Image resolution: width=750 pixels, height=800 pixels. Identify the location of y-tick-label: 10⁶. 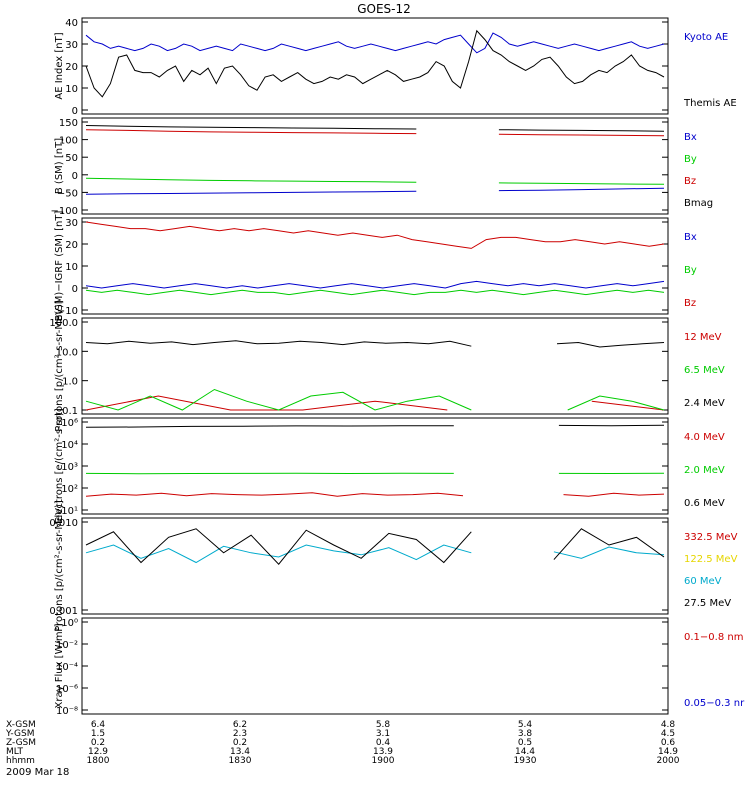
(69, 423).